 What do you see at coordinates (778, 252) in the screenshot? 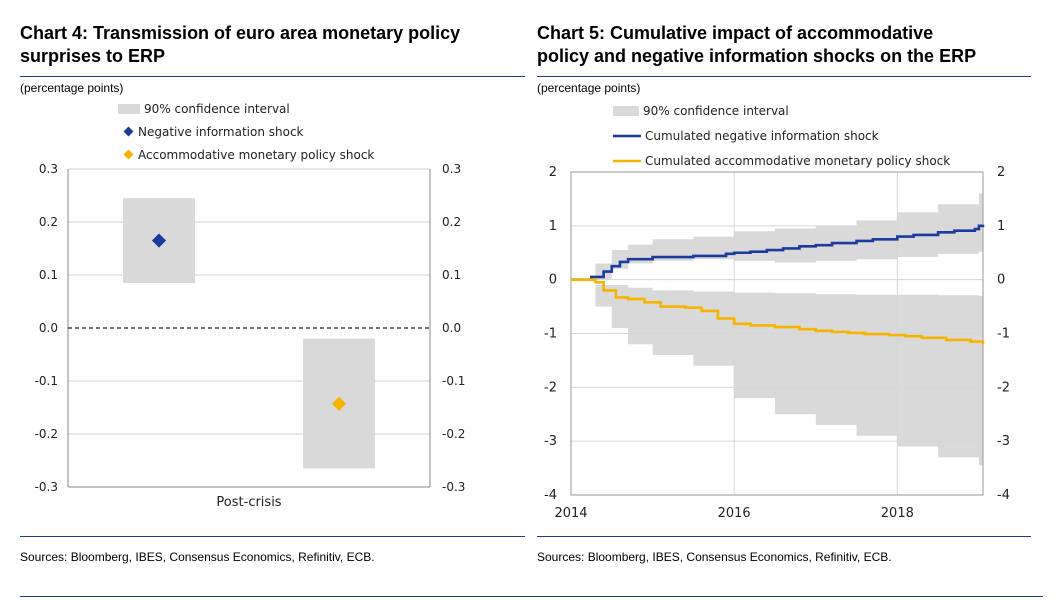
I see `series-line-navy` at bounding box center [778, 252].